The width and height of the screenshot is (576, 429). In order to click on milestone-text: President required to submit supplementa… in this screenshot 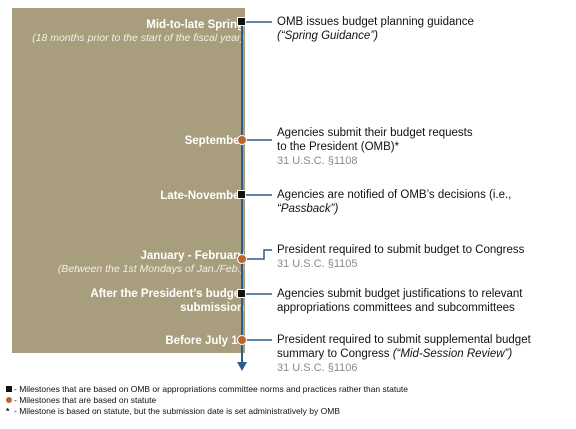, I will do `click(404, 347)`.